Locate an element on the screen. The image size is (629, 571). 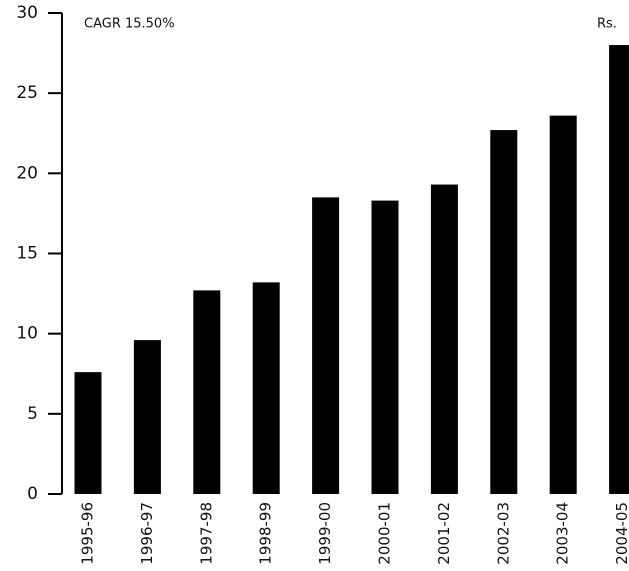
y-tick-label: 20 is located at coordinates (27, 173).